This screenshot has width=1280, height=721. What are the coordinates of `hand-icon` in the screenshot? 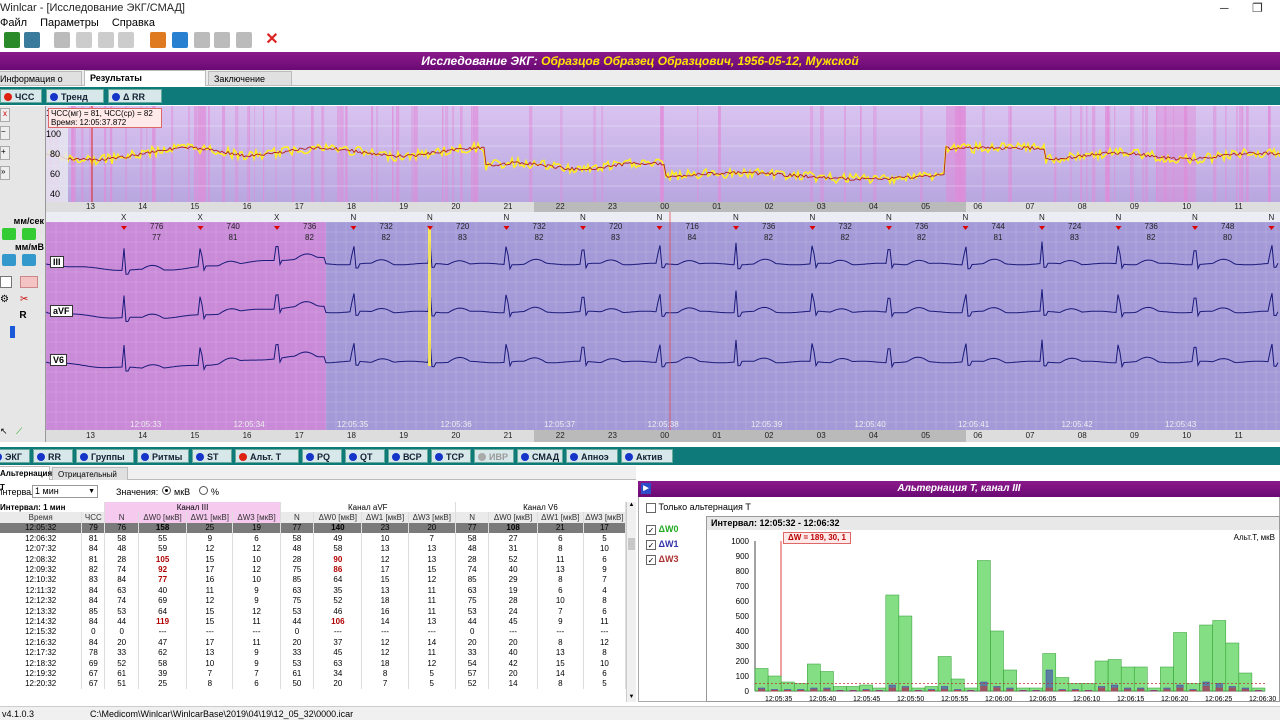 It's located at (222, 40).